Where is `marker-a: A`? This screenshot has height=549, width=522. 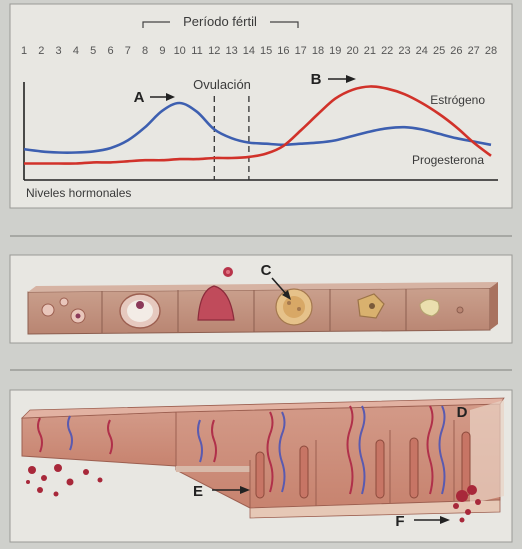 marker-a: A is located at coordinates (139, 97).